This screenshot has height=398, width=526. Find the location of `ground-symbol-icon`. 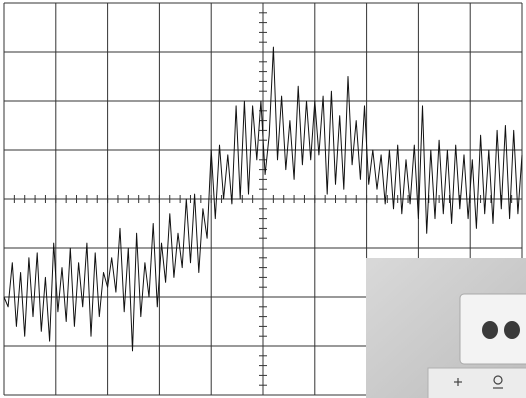

ground-symbol-icon is located at coordinates (498, 382).